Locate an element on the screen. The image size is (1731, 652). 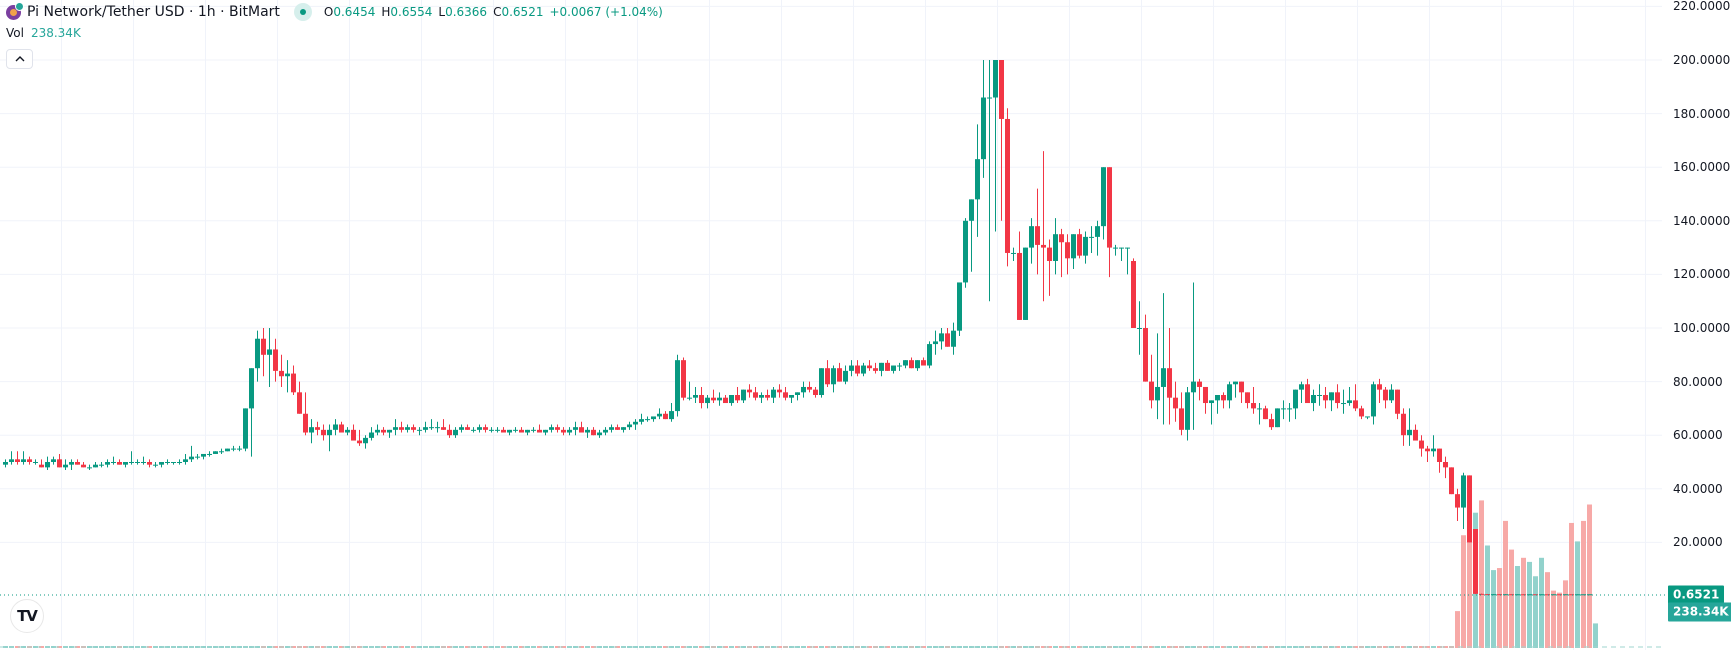
volume-legend: Vol 238.34K is located at coordinates (43, 33).